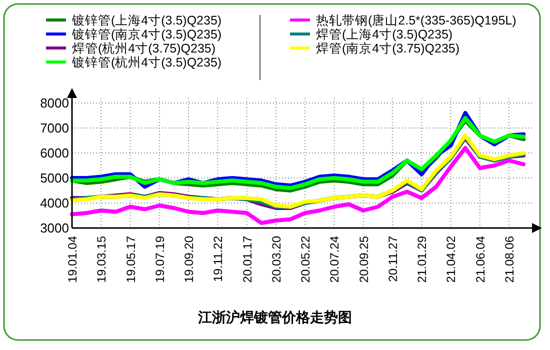 This screenshot has height=350, width=550. Describe the element at coordinates (131, 259) in the screenshot. I see `x-tick-label: 19.05.17` at that location.